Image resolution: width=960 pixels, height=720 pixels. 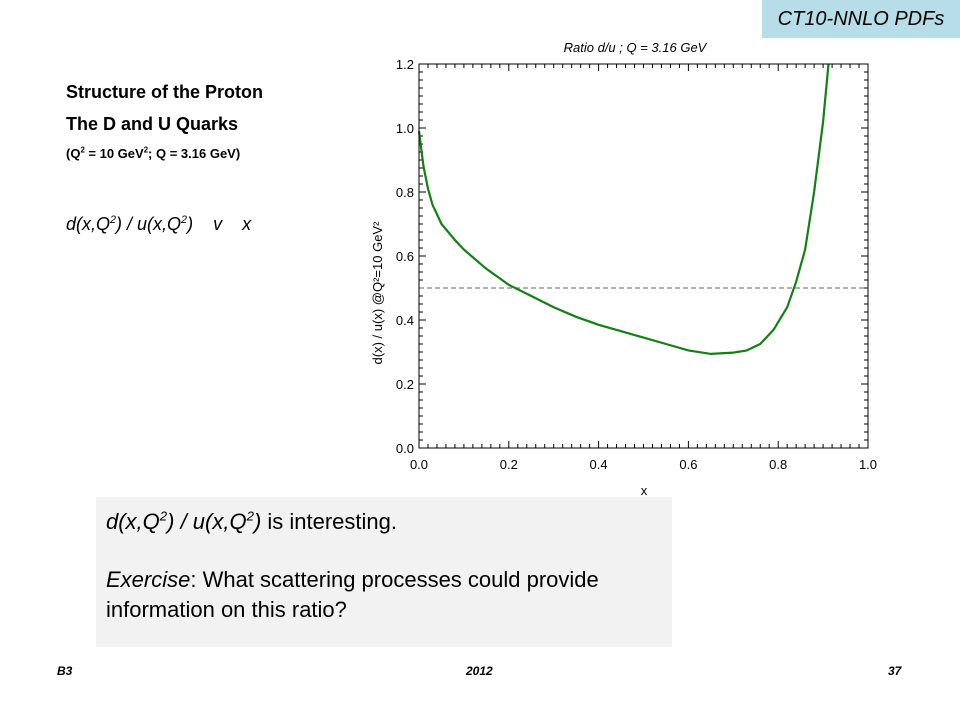 What do you see at coordinates (405, 192) in the screenshot?
I see `y-tick-label: 0.8` at bounding box center [405, 192].